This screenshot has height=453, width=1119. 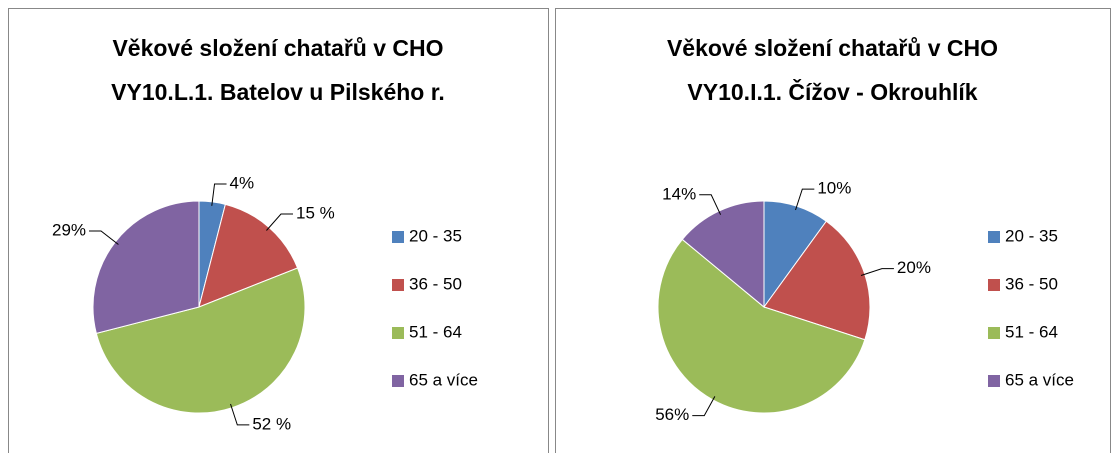 What do you see at coordinates (834, 188) in the screenshot?
I see `data-label: 10%` at bounding box center [834, 188].